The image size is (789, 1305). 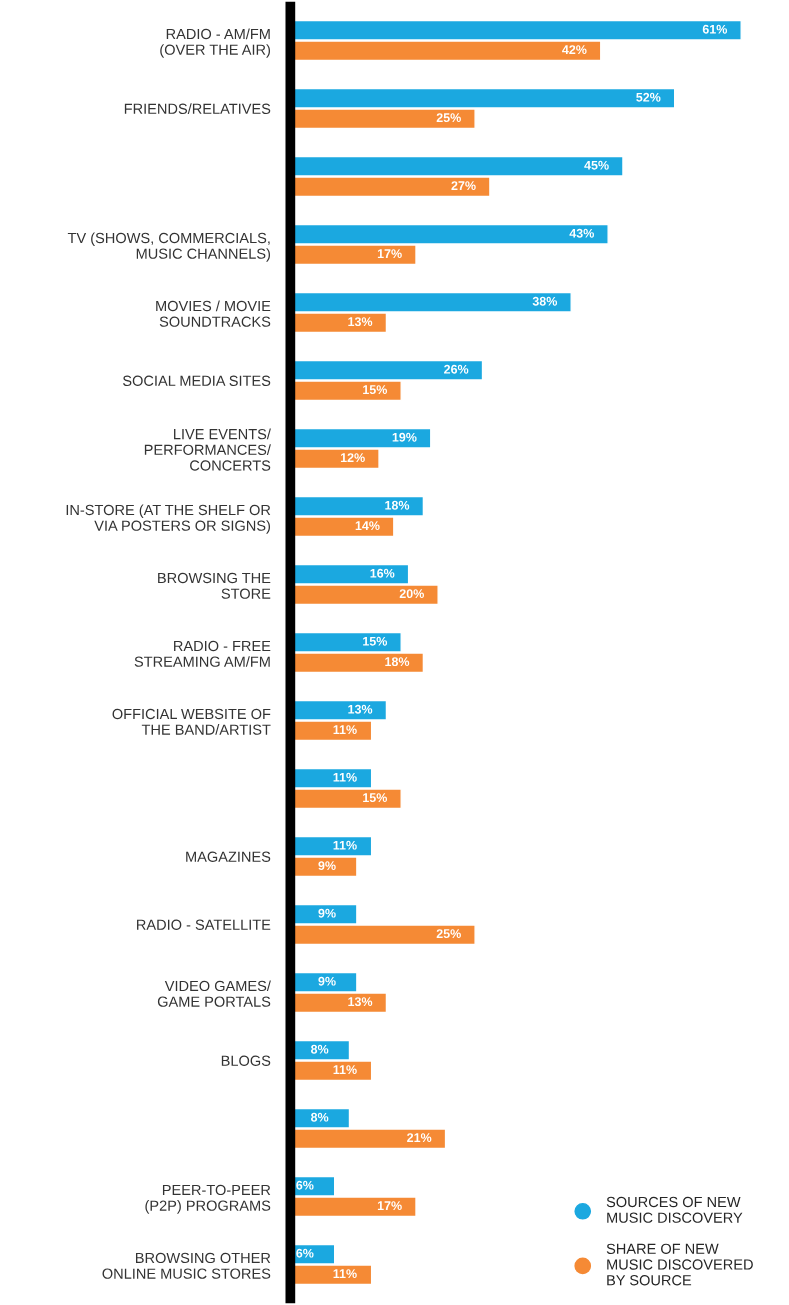 What do you see at coordinates (456, 369) in the screenshot?
I see `data-label: 26%` at bounding box center [456, 369].